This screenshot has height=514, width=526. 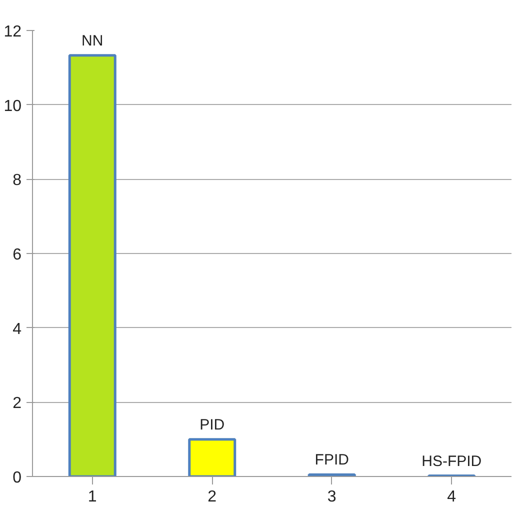 I want to click on x-tick-label: 3, so click(x=331, y=497).